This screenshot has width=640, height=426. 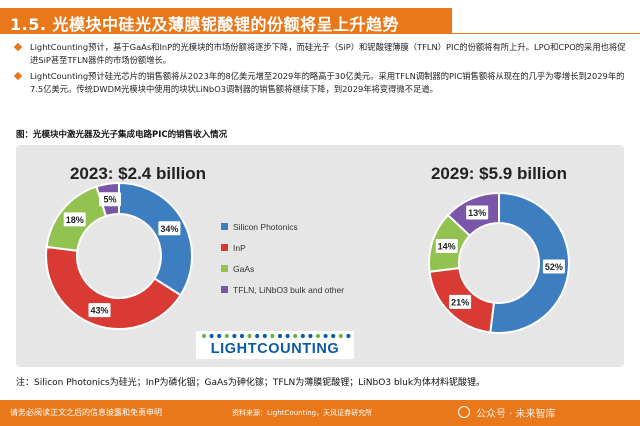 I want to click on logo-dots, so click(x=276, y=336).